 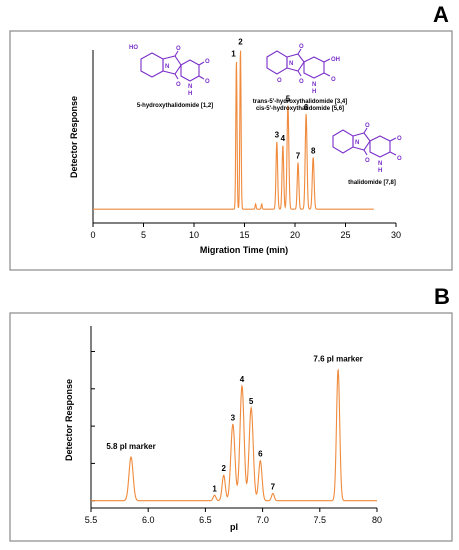 I want to click on panel-b-y-label: Detector Response, so click(x=69, y=420).